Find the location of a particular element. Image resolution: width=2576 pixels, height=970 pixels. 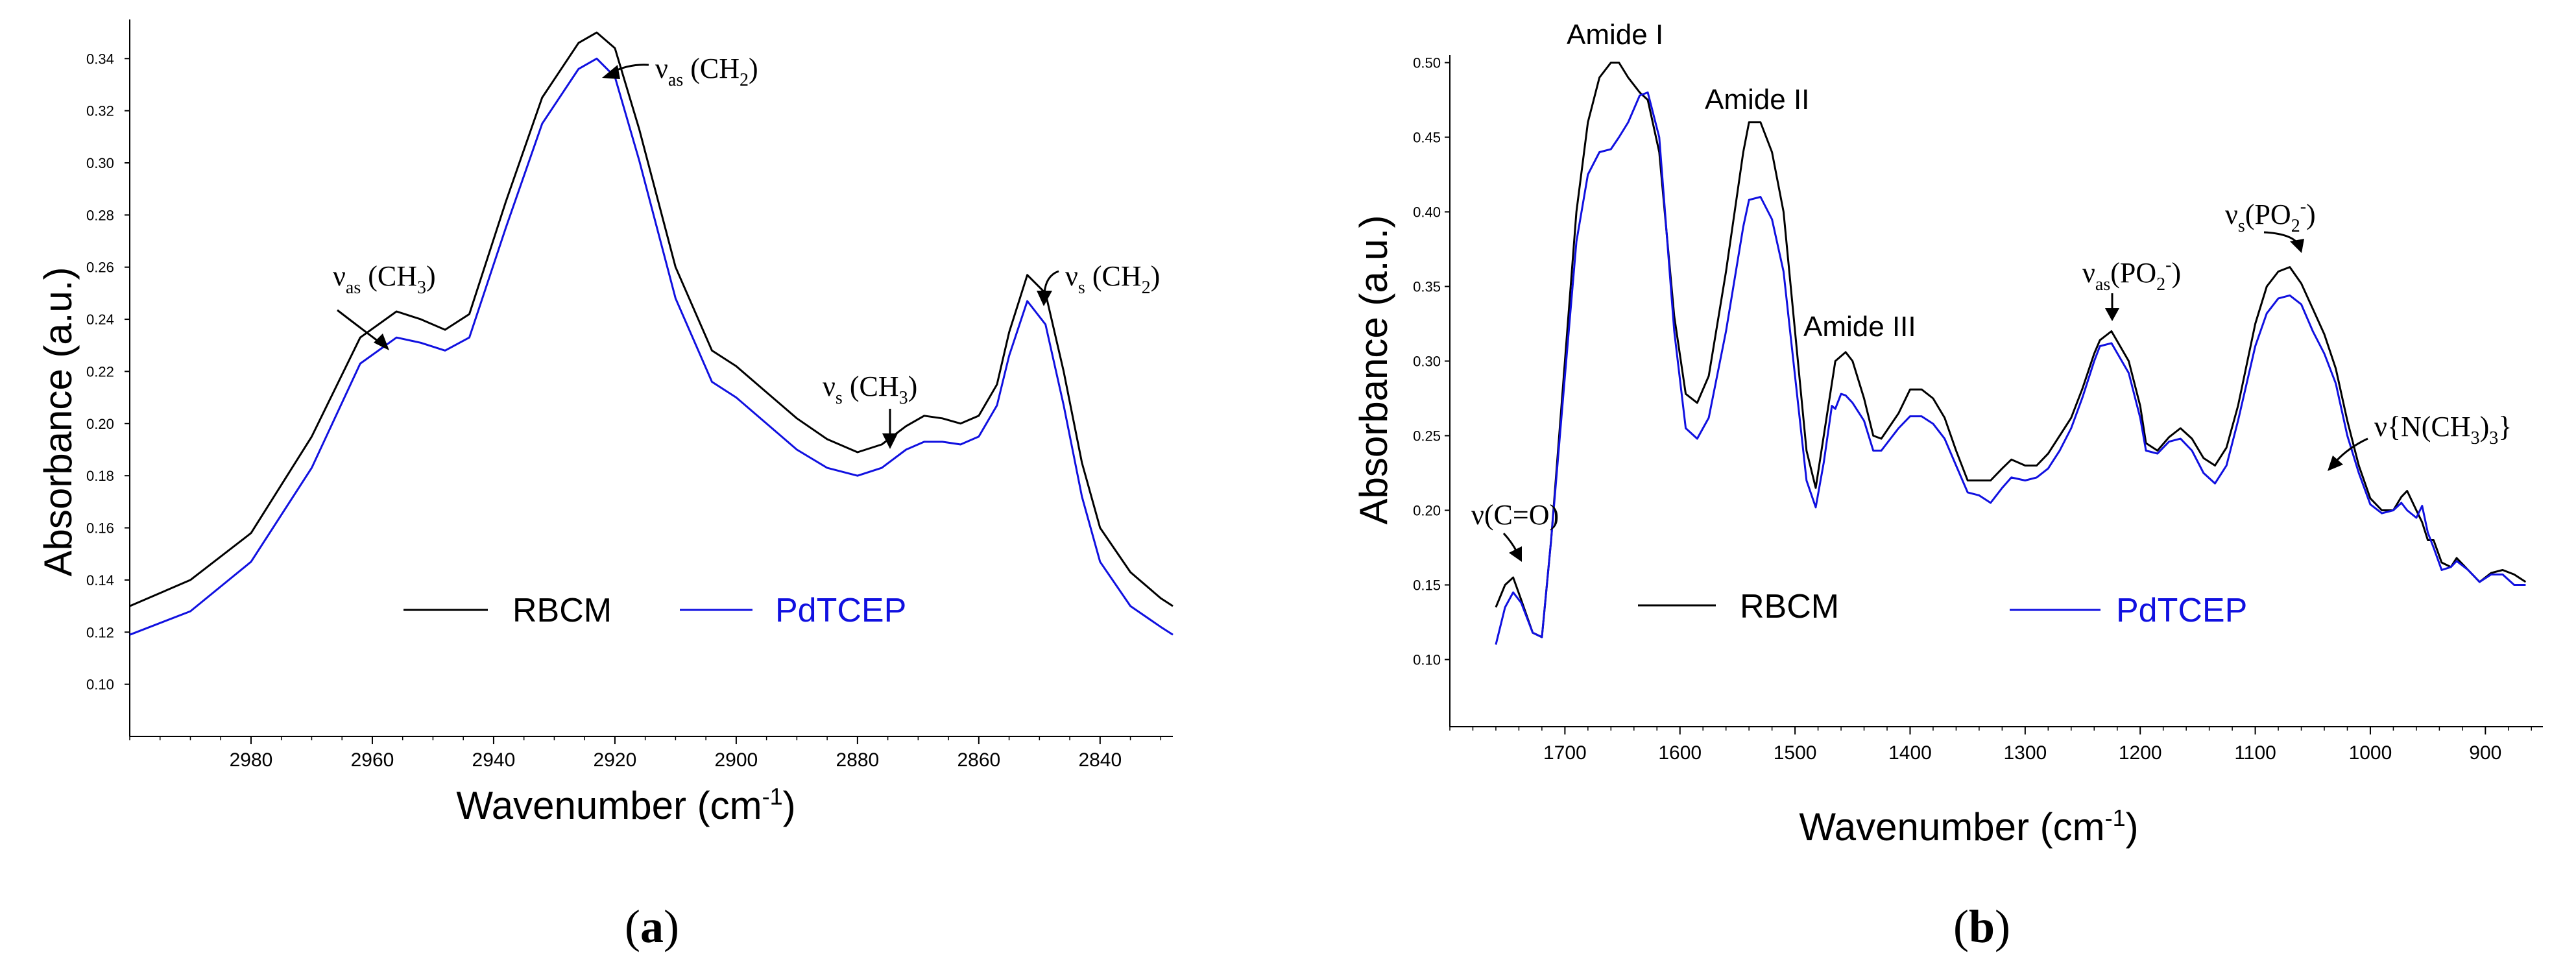

panel-a-legend-label-rbcm: RBCM is located at coordinates (562, 610).